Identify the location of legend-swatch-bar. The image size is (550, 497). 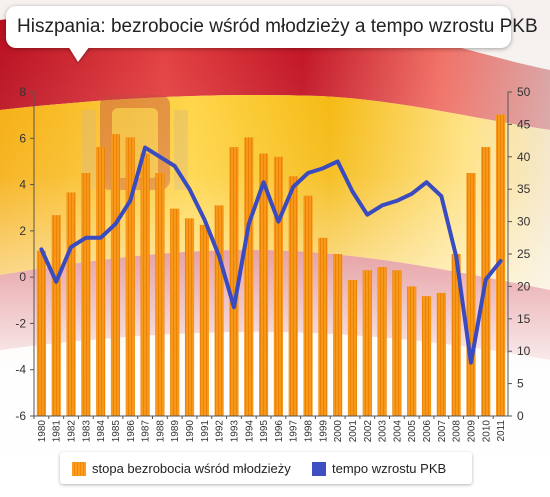
(79, 468).